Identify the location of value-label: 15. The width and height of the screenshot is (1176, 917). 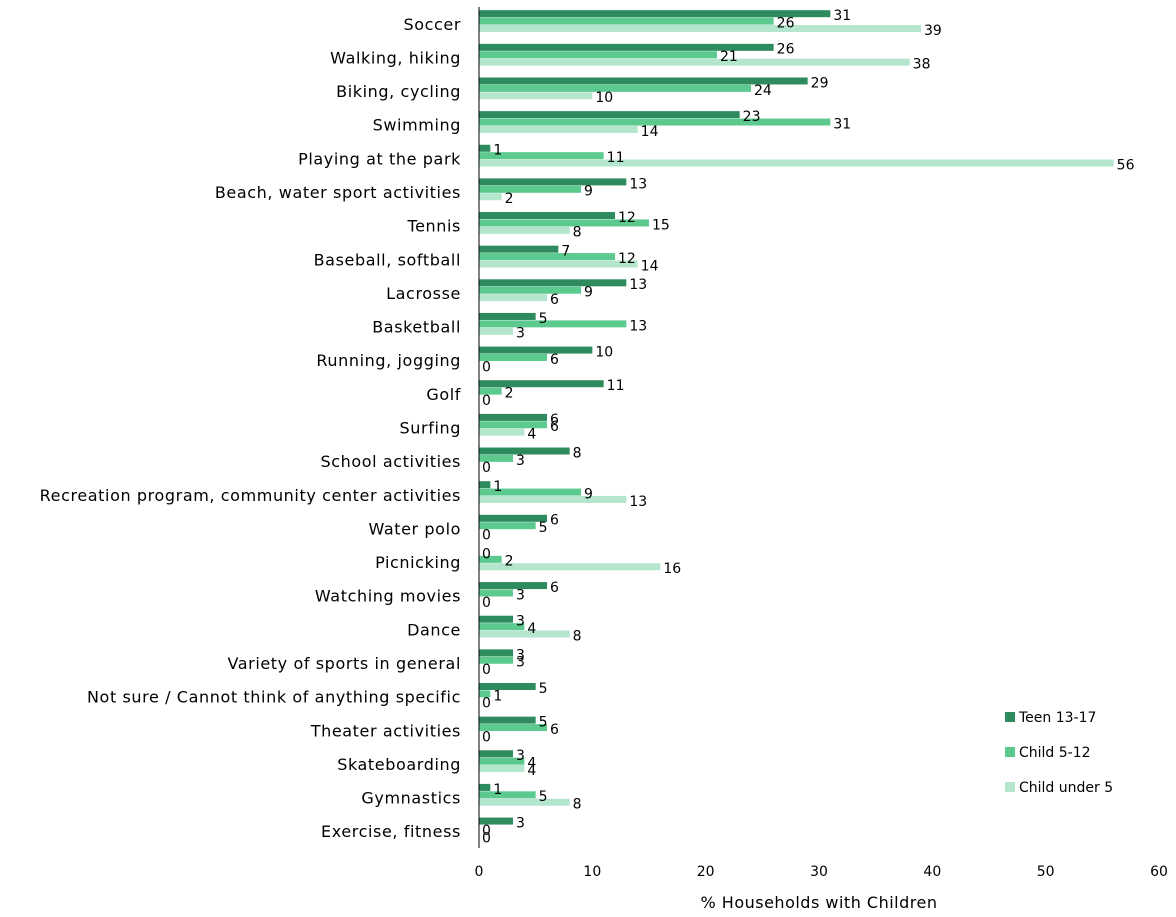
(661, 225).